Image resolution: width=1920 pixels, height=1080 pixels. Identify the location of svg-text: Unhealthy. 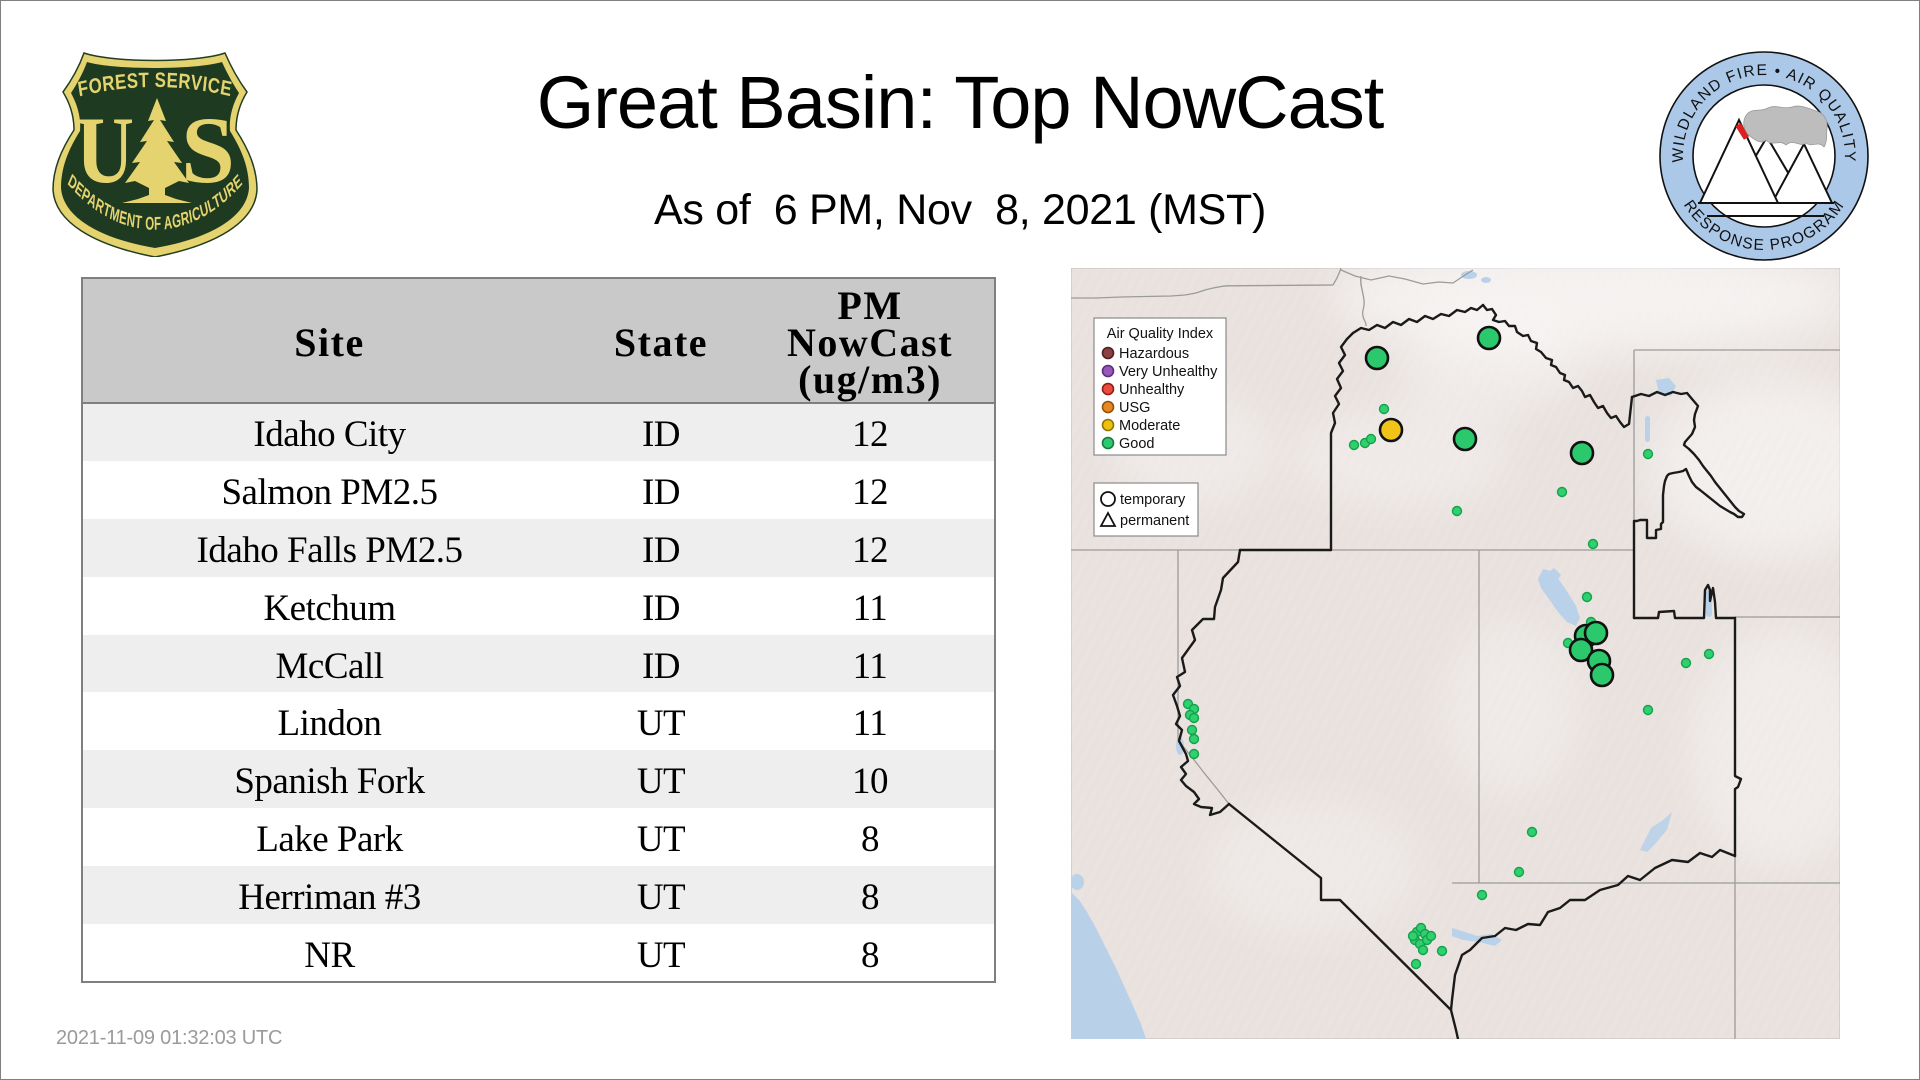
(1152, 390).